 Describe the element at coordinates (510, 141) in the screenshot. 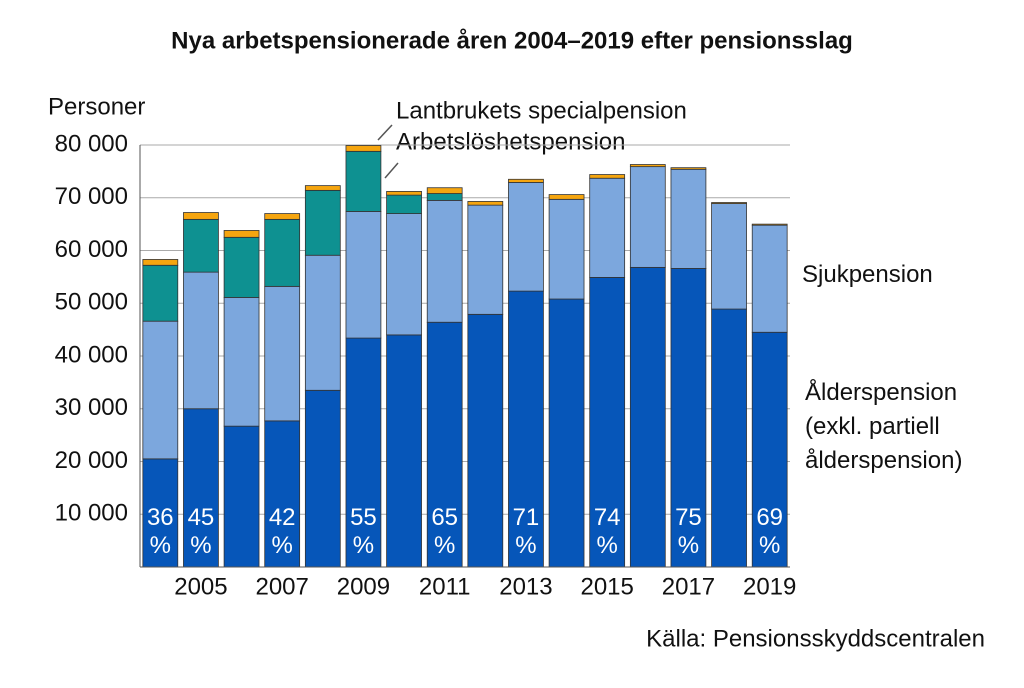

I see `legend-label: Arbetslöshetspension` at that location.